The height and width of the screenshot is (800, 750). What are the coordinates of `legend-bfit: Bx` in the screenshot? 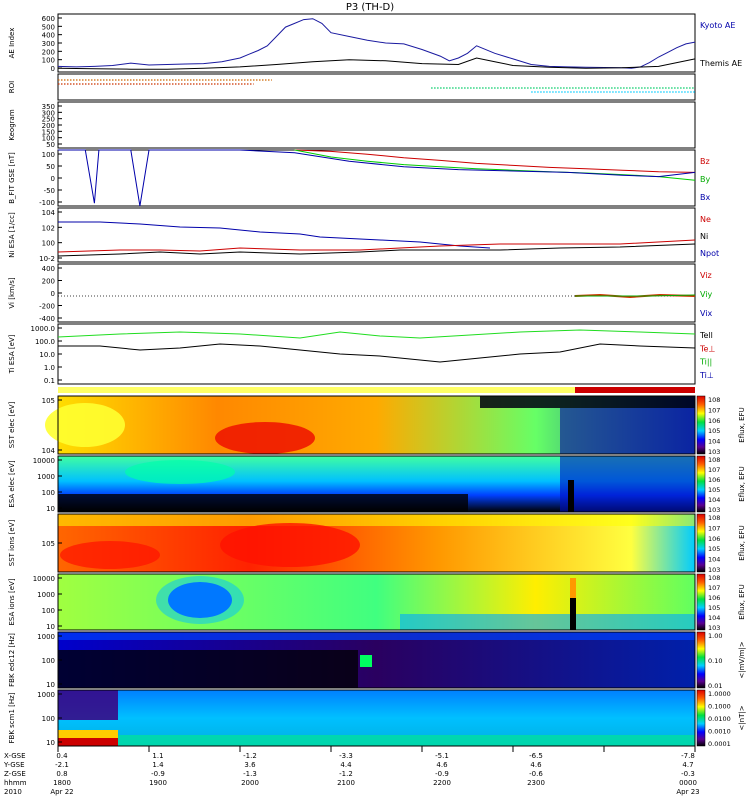 It's located at (705, 197).